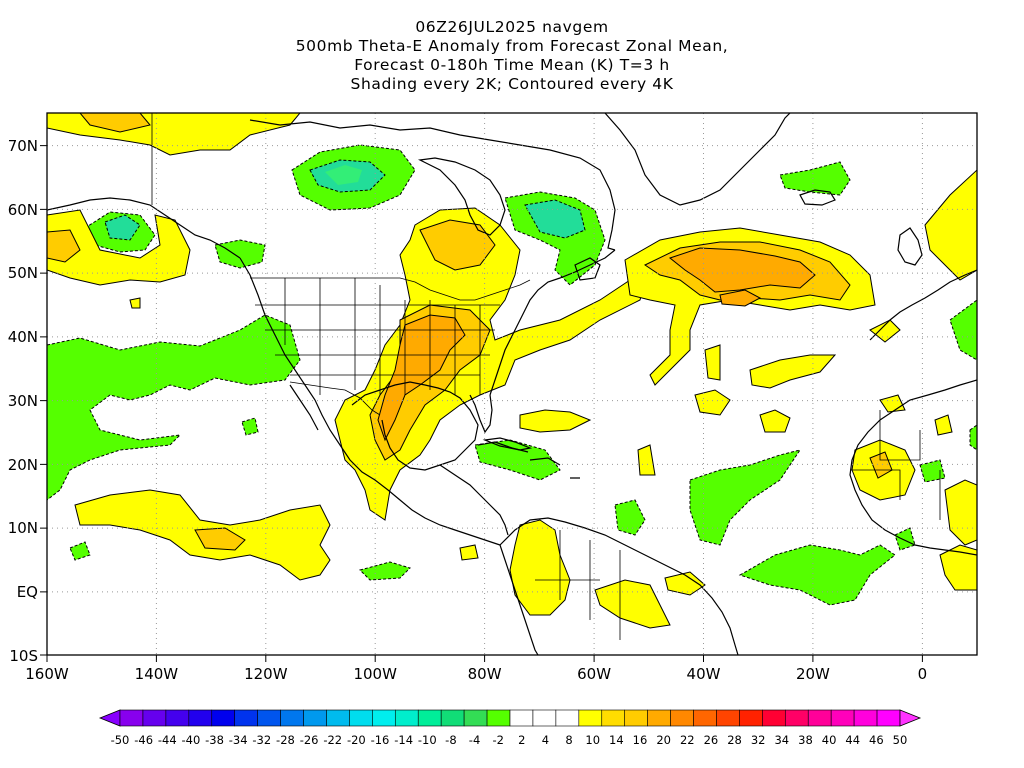  I want to click on anomaly-region-neg-bc, so click(240, 254).